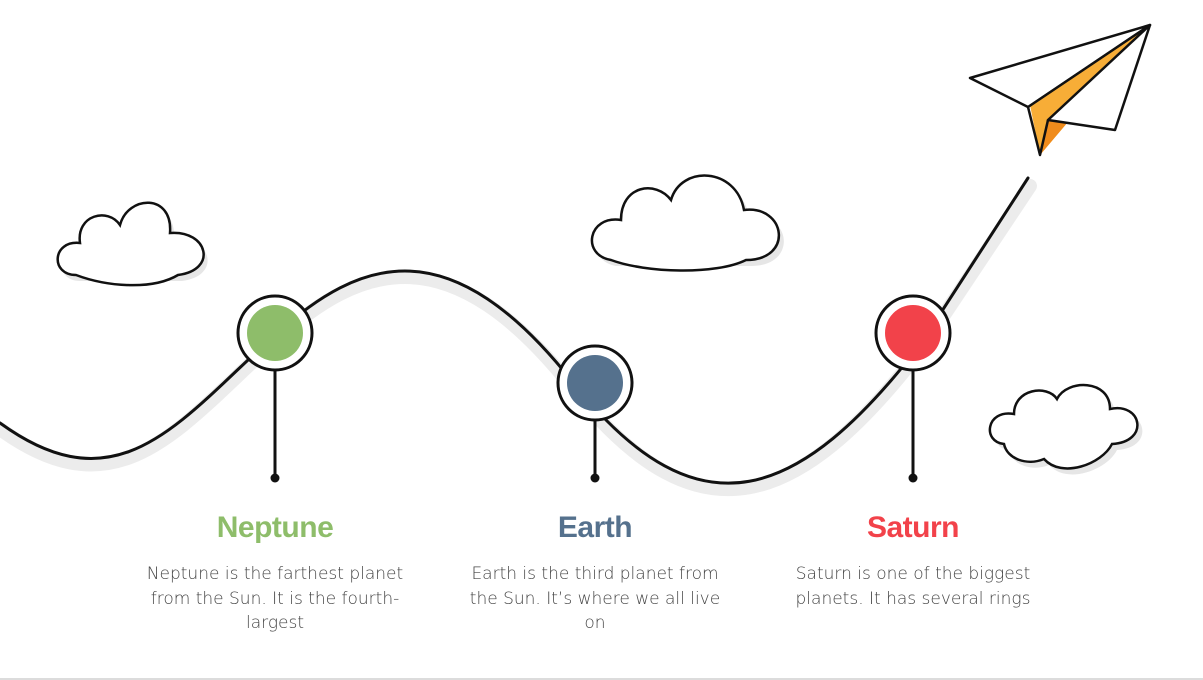  I want to click on pin-dot-earth, so click(595, 383).